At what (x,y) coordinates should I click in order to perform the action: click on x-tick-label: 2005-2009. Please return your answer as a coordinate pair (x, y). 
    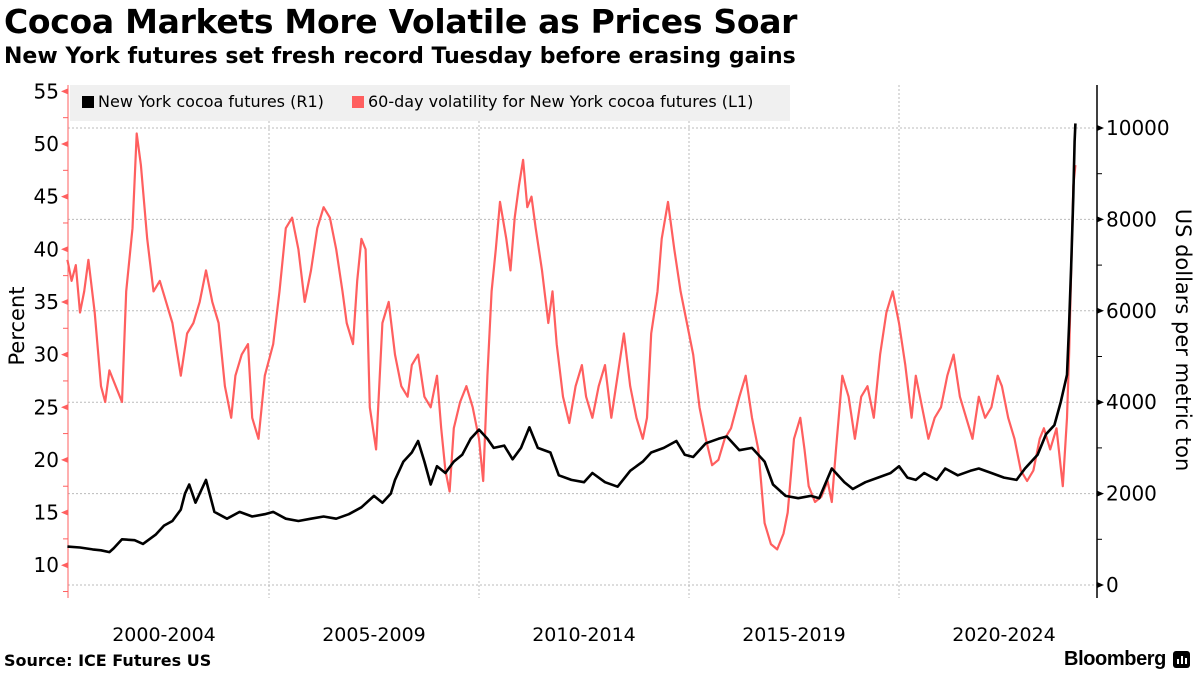
    Looking at the image, I should click on (374, 635).